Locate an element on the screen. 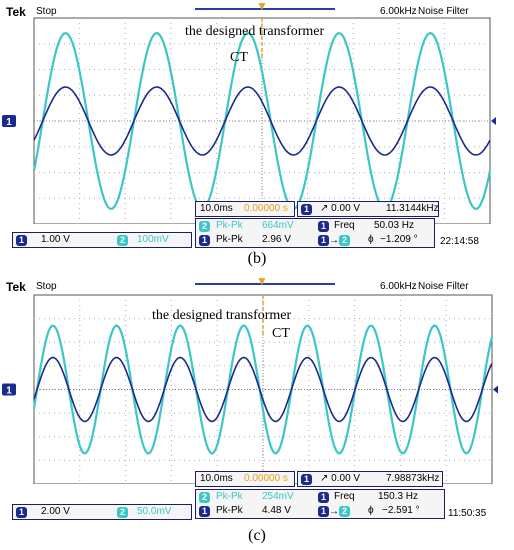  ch1-scale: 2.00 V is located at coordinates (55, 511).